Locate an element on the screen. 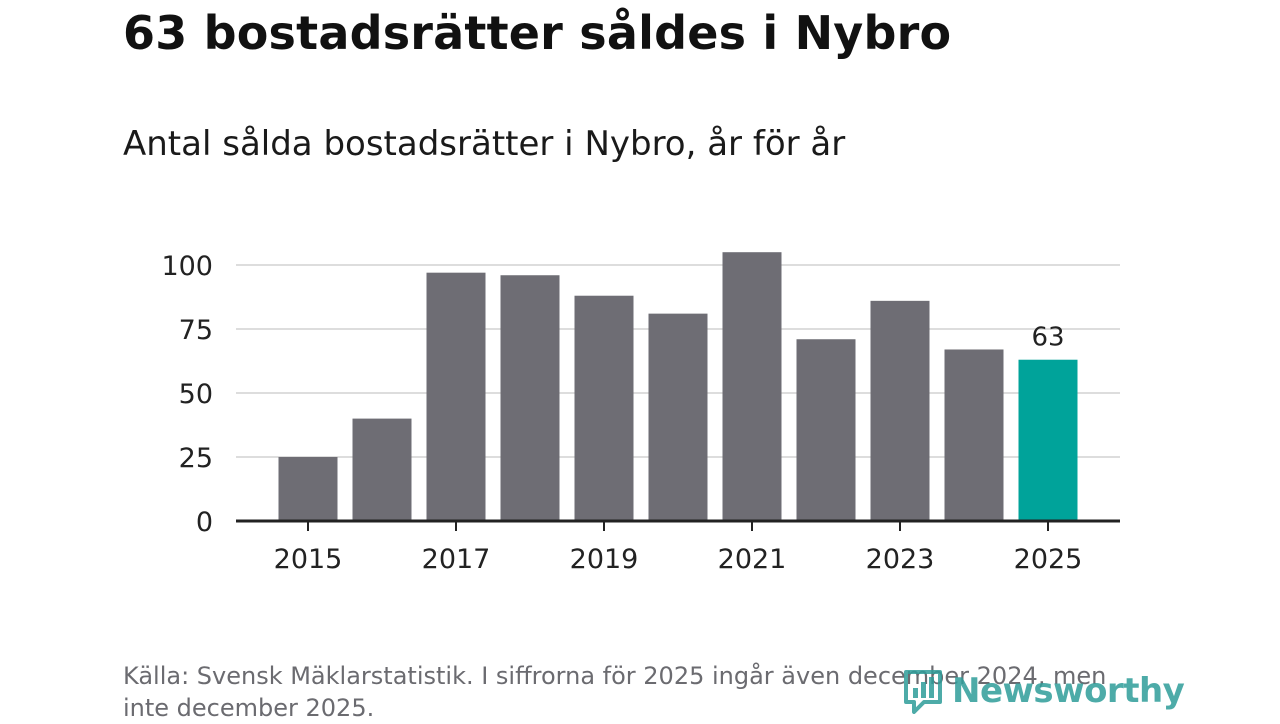 The height and width of the screenshot is (724, 1280). newsworthy-logo: Newsworthy is located at coordinates (1043, 691).